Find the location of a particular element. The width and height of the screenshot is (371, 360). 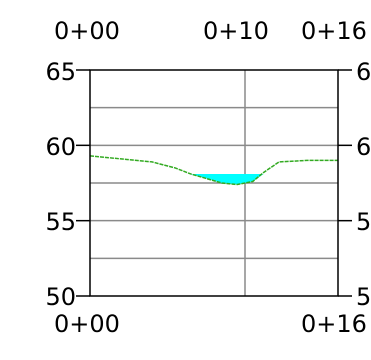

ground-profile-line is located at coordinates (213, 170).